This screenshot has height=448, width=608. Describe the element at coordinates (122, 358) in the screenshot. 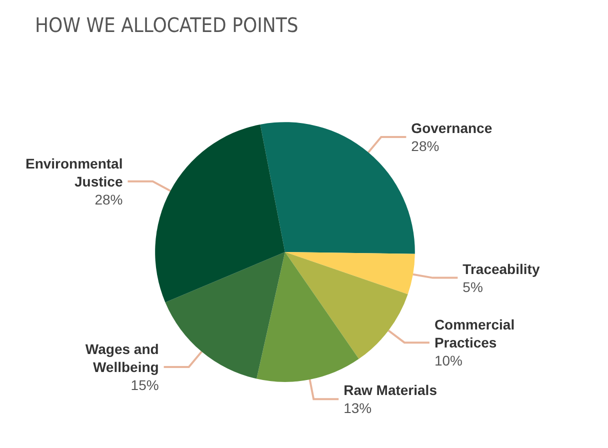

I see `slice-label: Wages and Wellbeing` at that location.